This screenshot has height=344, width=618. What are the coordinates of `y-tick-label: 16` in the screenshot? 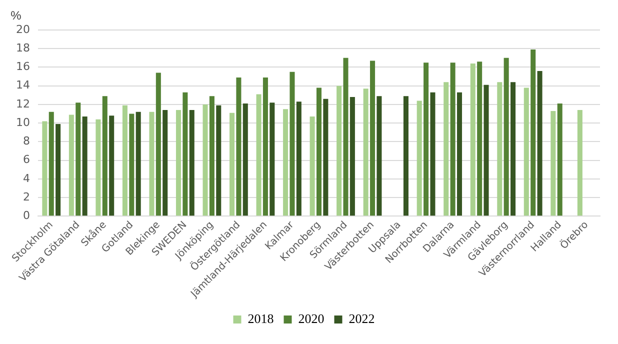 It's located at (23, 67).